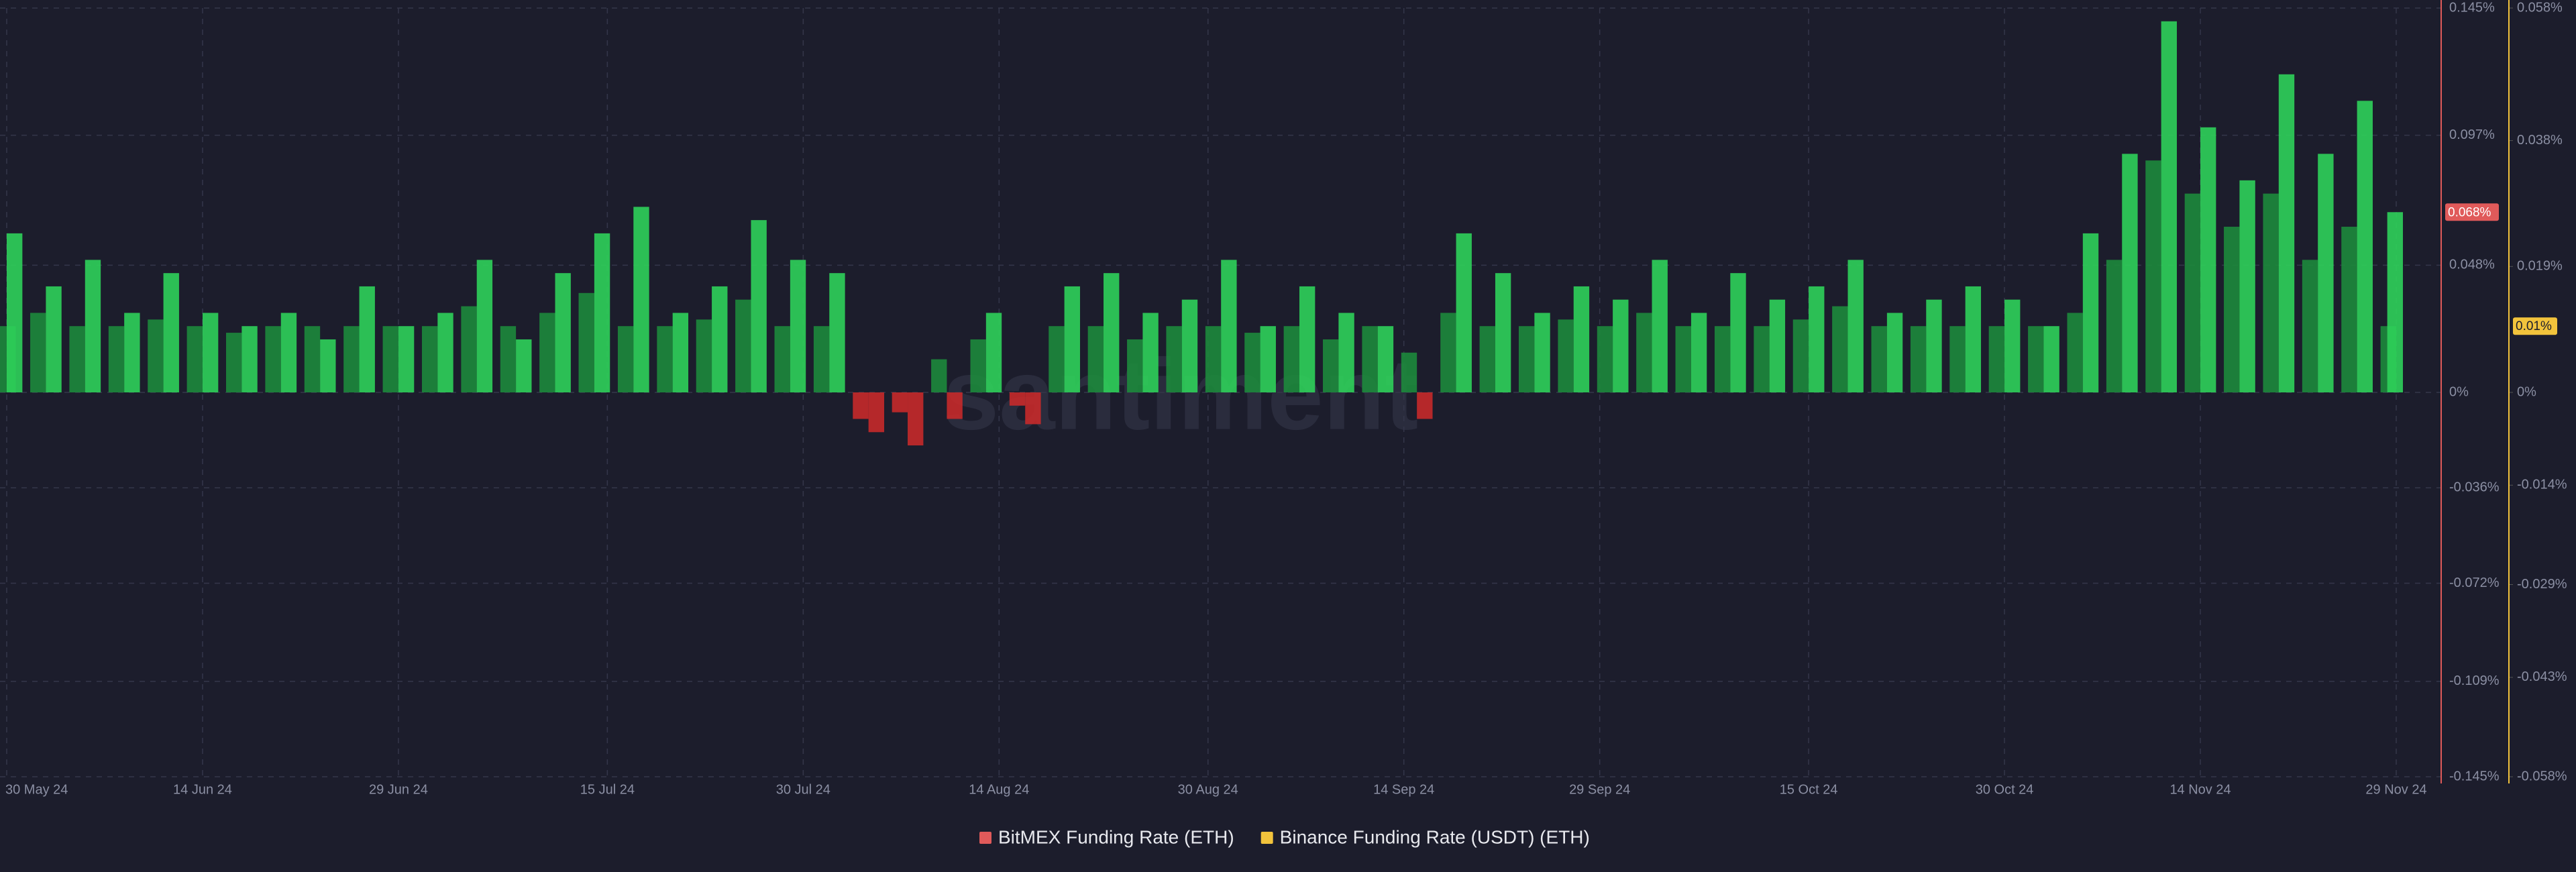 The width and height of the screenshot is (2576, 872). I want to click on legend-swatch, so click(985, 838).